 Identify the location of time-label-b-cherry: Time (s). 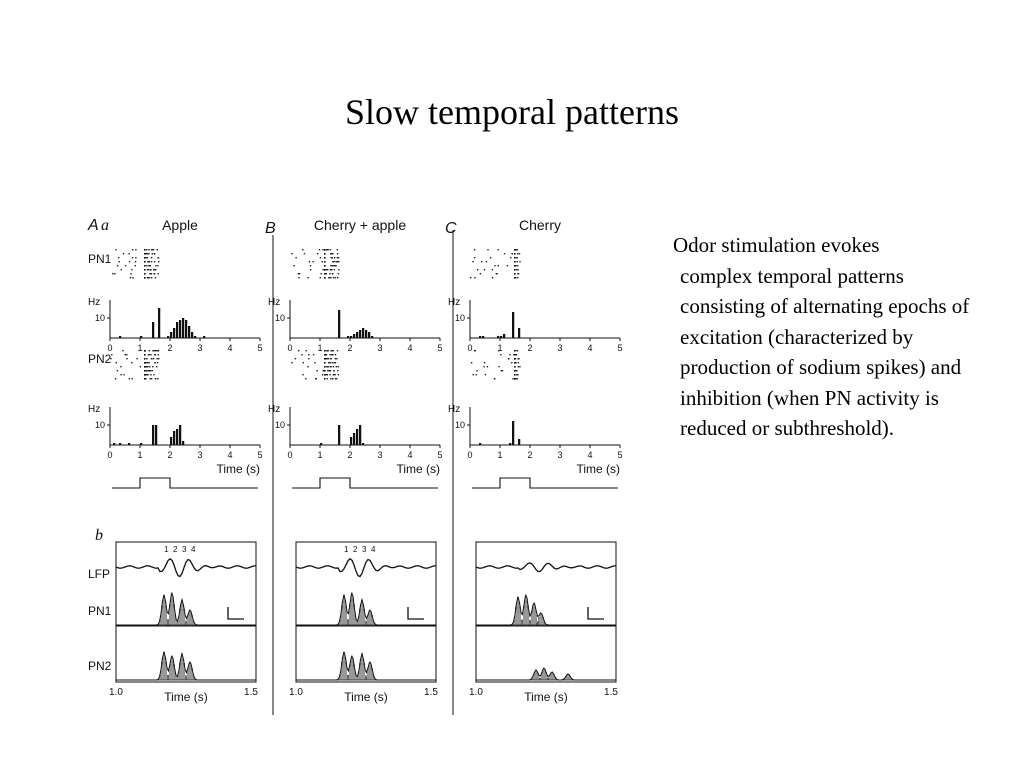
(546, 697).